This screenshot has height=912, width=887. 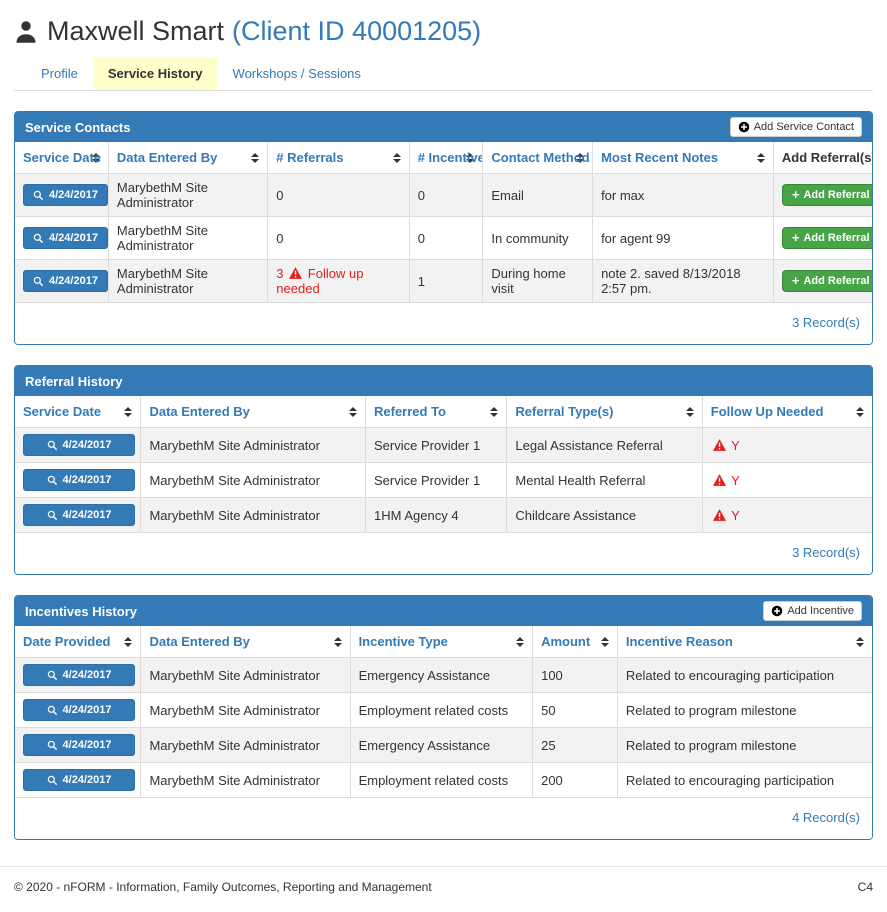 What do you see at coordinates (575, 745) in the screenshot?
I see `amount-cell: 25` at bounding box center [575, 745].